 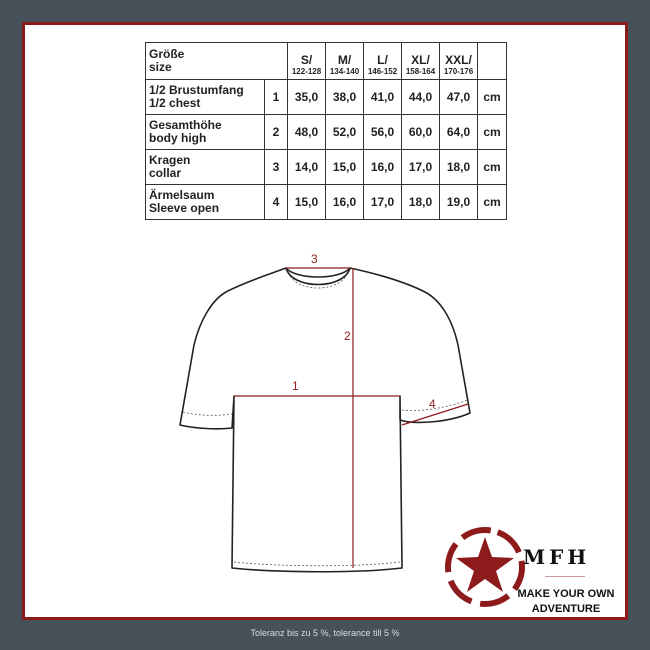 What do you see at coordinates (295, 386) in the screenshot?
I see `label-1: 1` at bounding box center [295, 386].